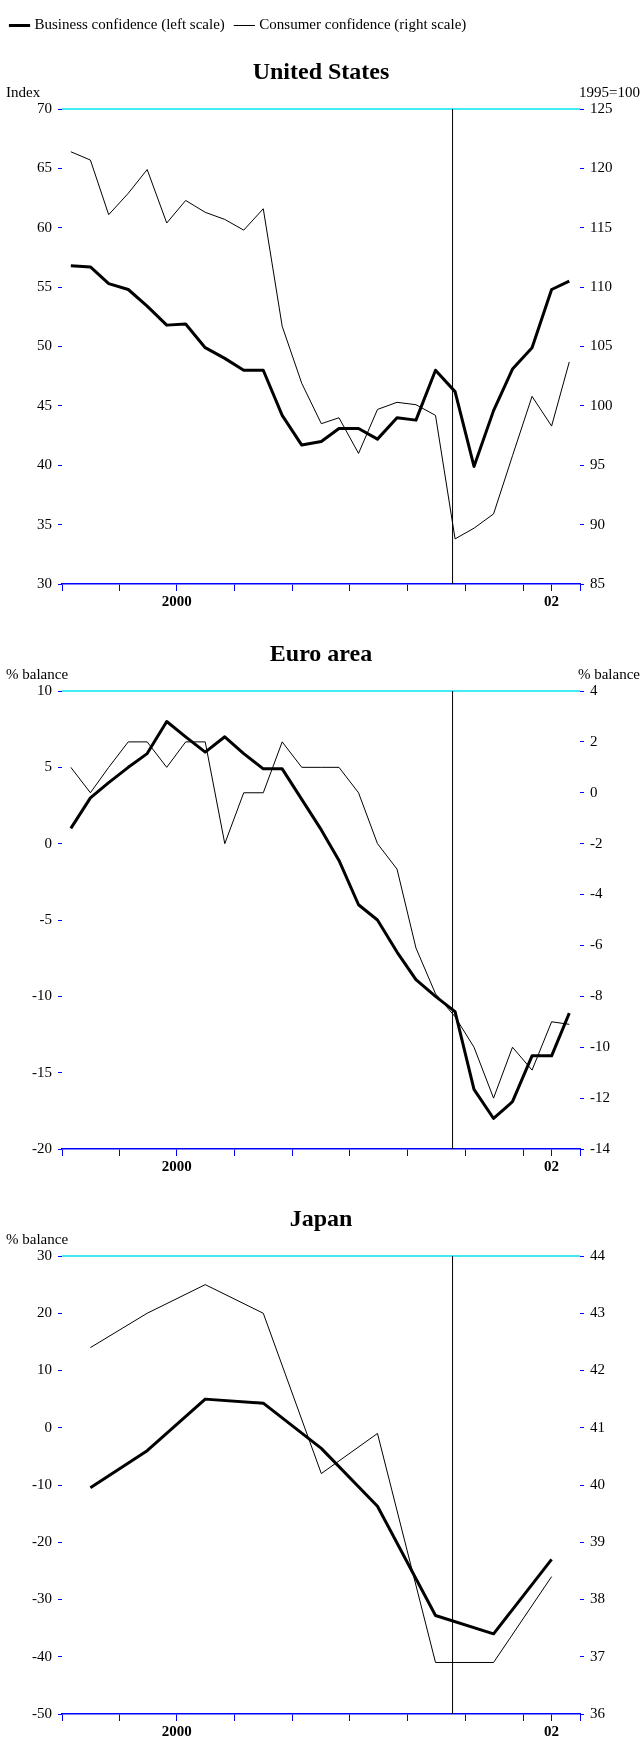 Image resolution: width=644 pixels, height=1751 pixels. Describe the element at coordinates (594, 791) in the screenshot. I see `y2-tick-label: 0` at that location.